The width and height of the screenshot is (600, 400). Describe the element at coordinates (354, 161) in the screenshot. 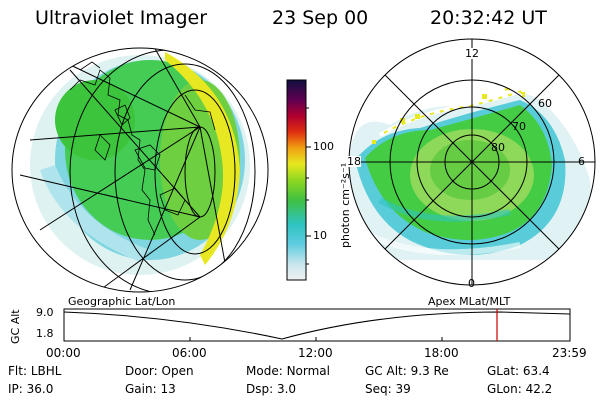

I see `mlt-label-18: 18` at that location.